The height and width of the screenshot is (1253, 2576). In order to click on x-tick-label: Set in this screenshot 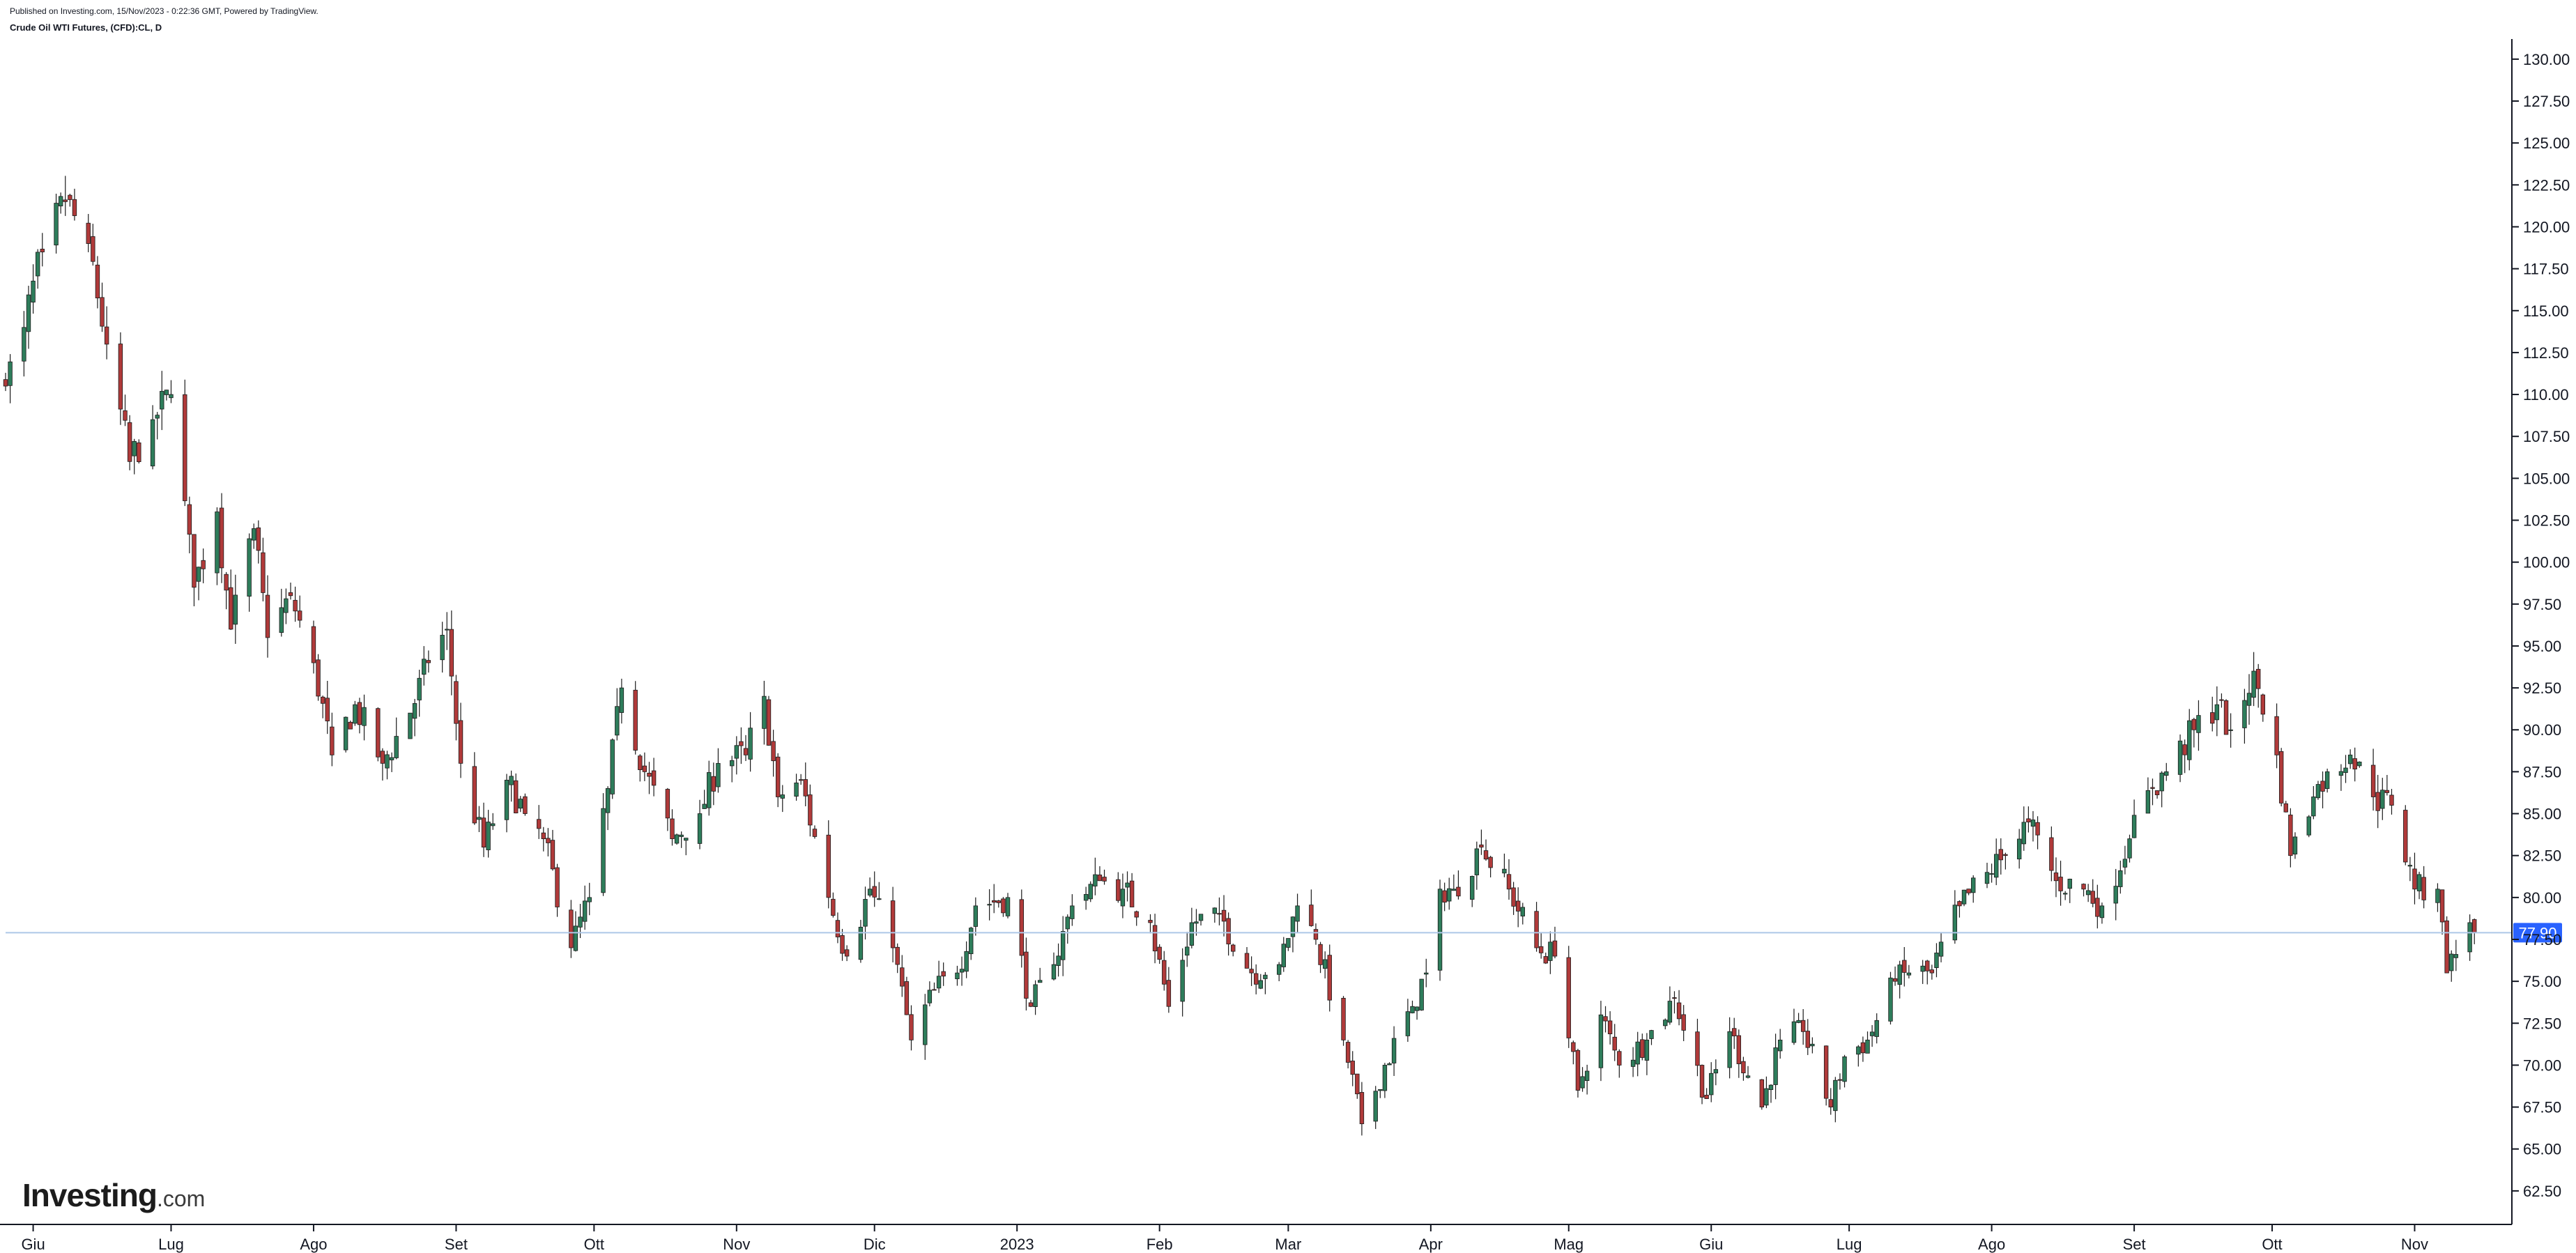, I will do `click(2134, 1244)`.